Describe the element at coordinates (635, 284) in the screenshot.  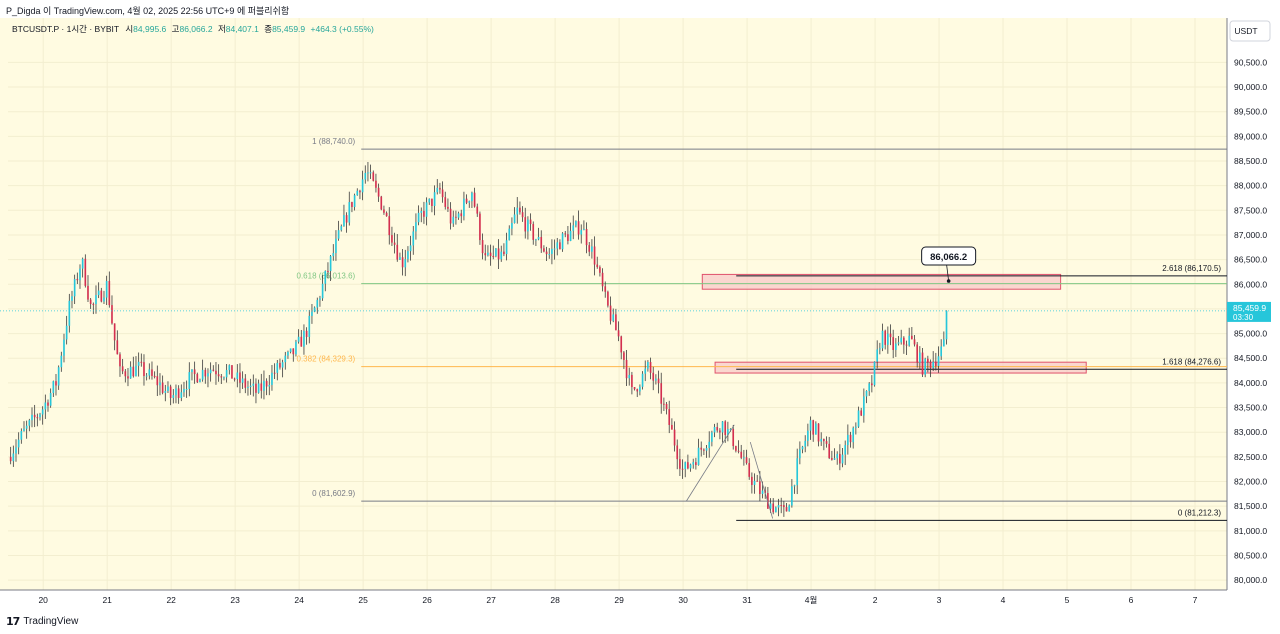
I see `overlay: 85,459.903:30 86,066.2` at that location.